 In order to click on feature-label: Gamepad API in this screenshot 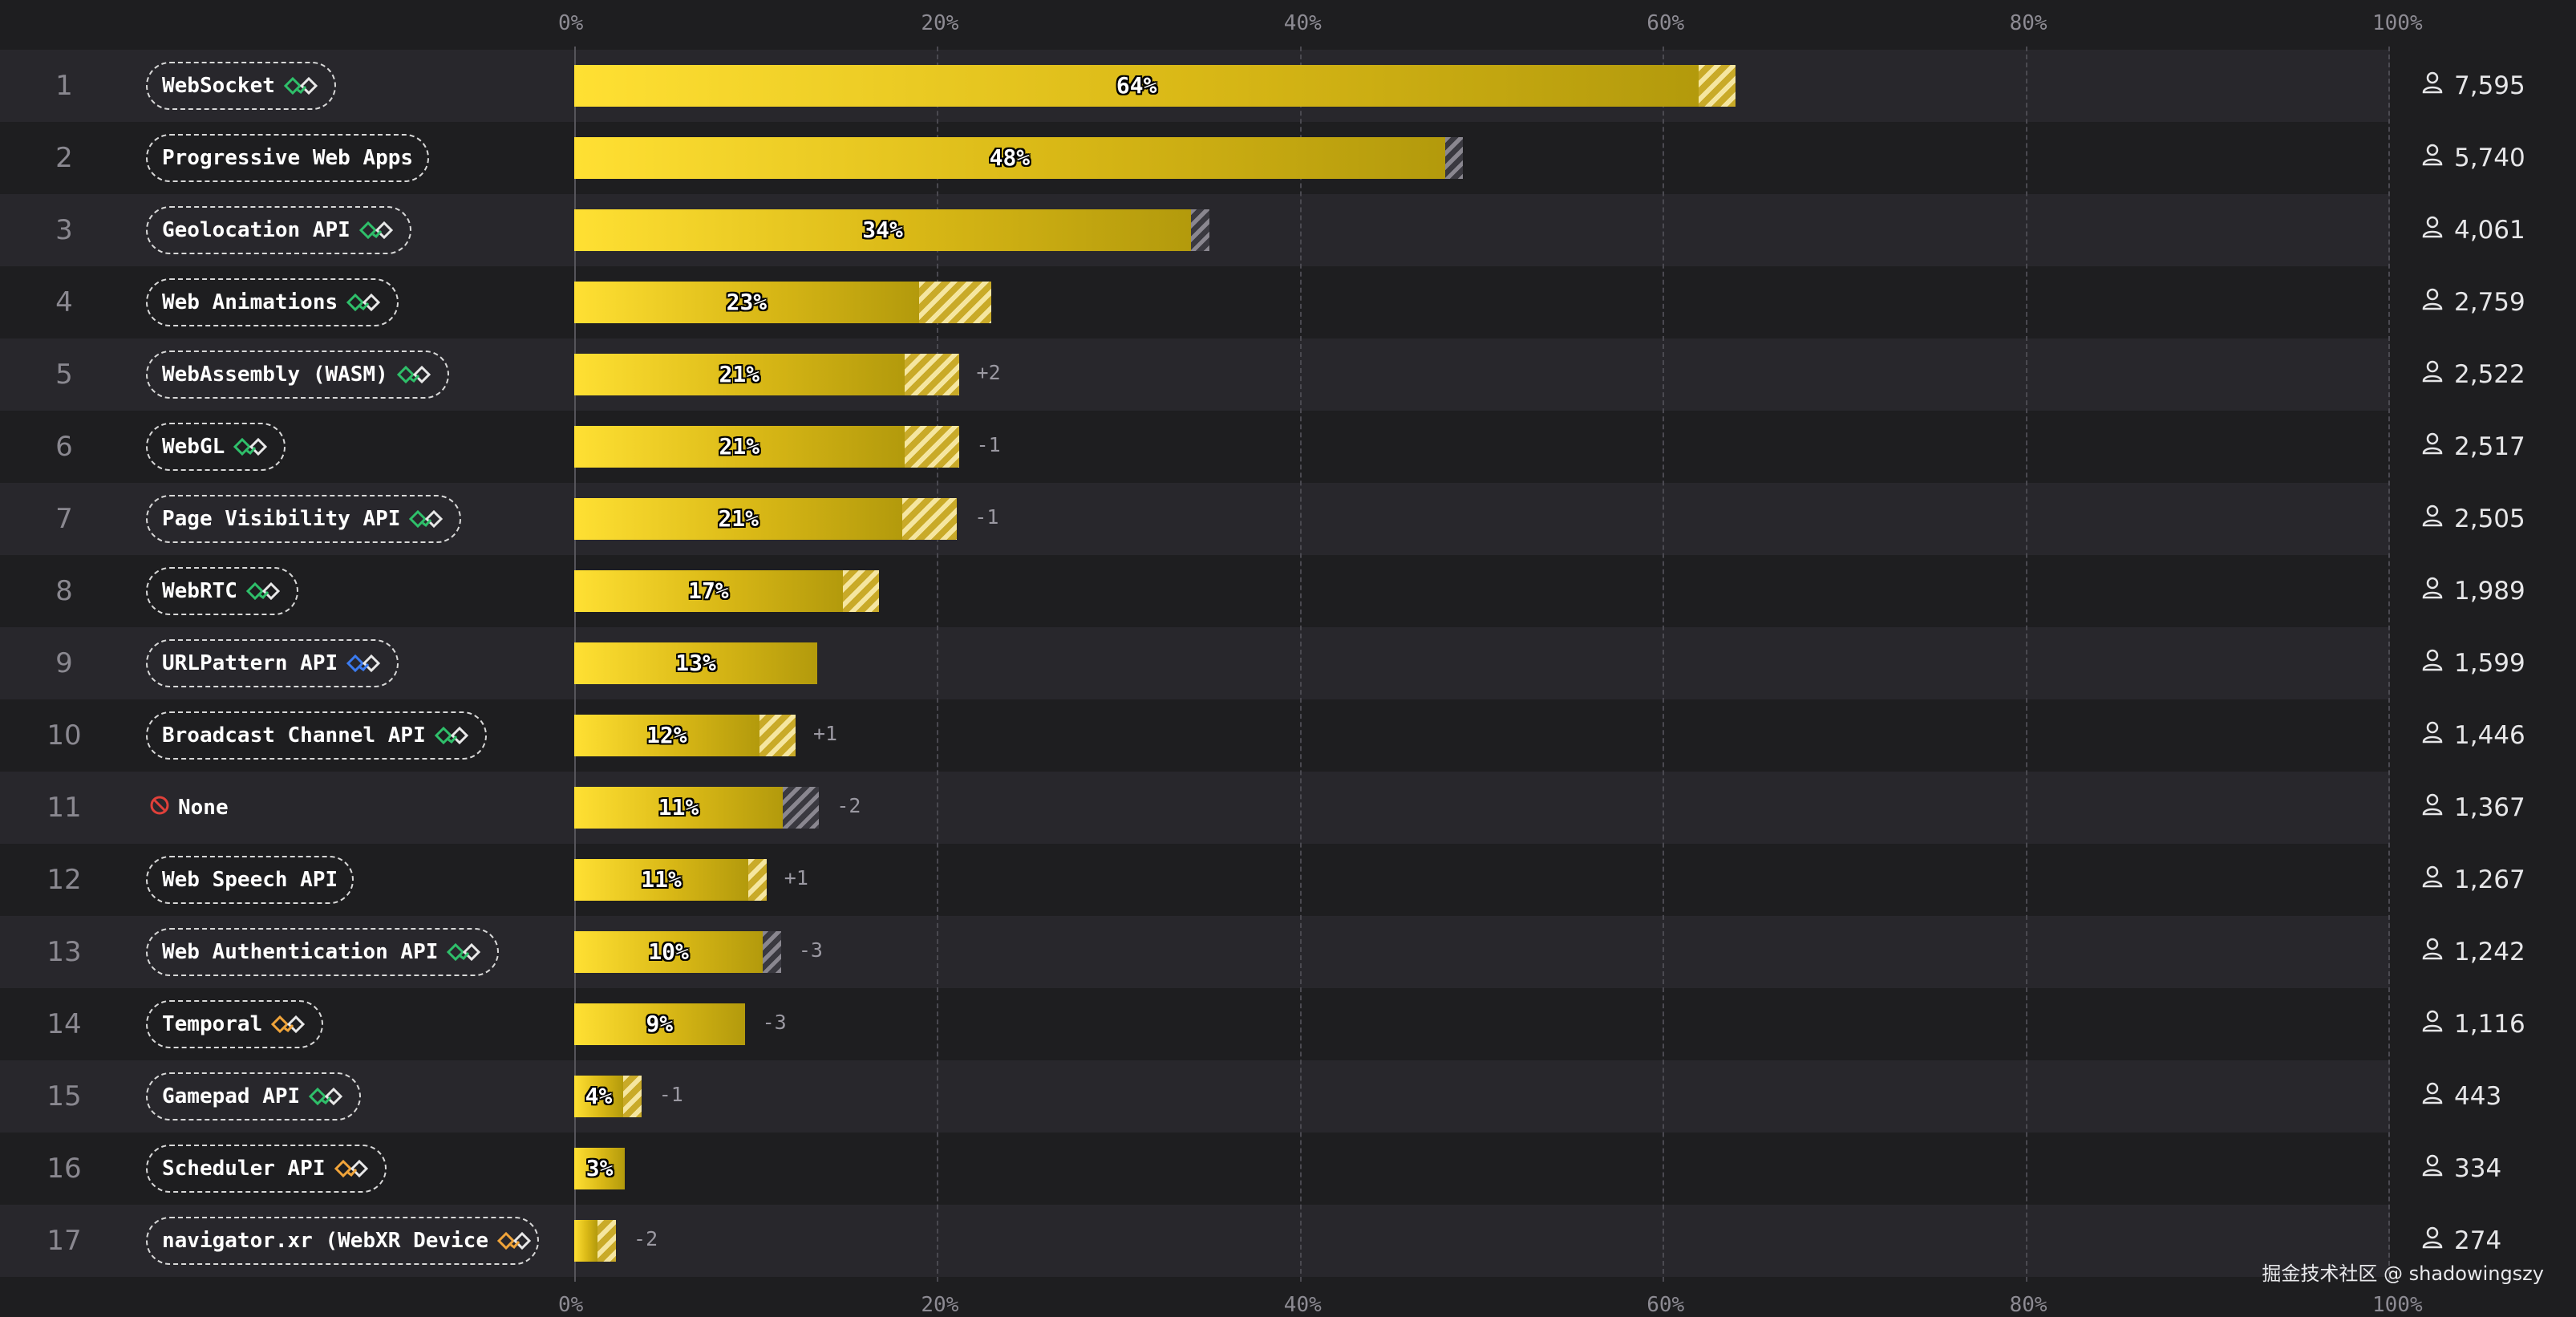, I will do `click(254, 1096)`.